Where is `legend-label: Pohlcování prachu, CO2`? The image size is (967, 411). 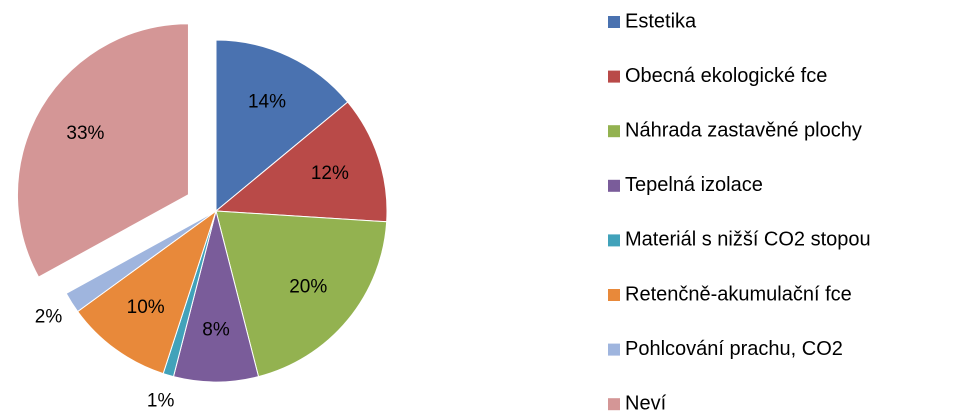
legend-label: Pohlcování prachu, CO2 is located at coordinates (734, 349).